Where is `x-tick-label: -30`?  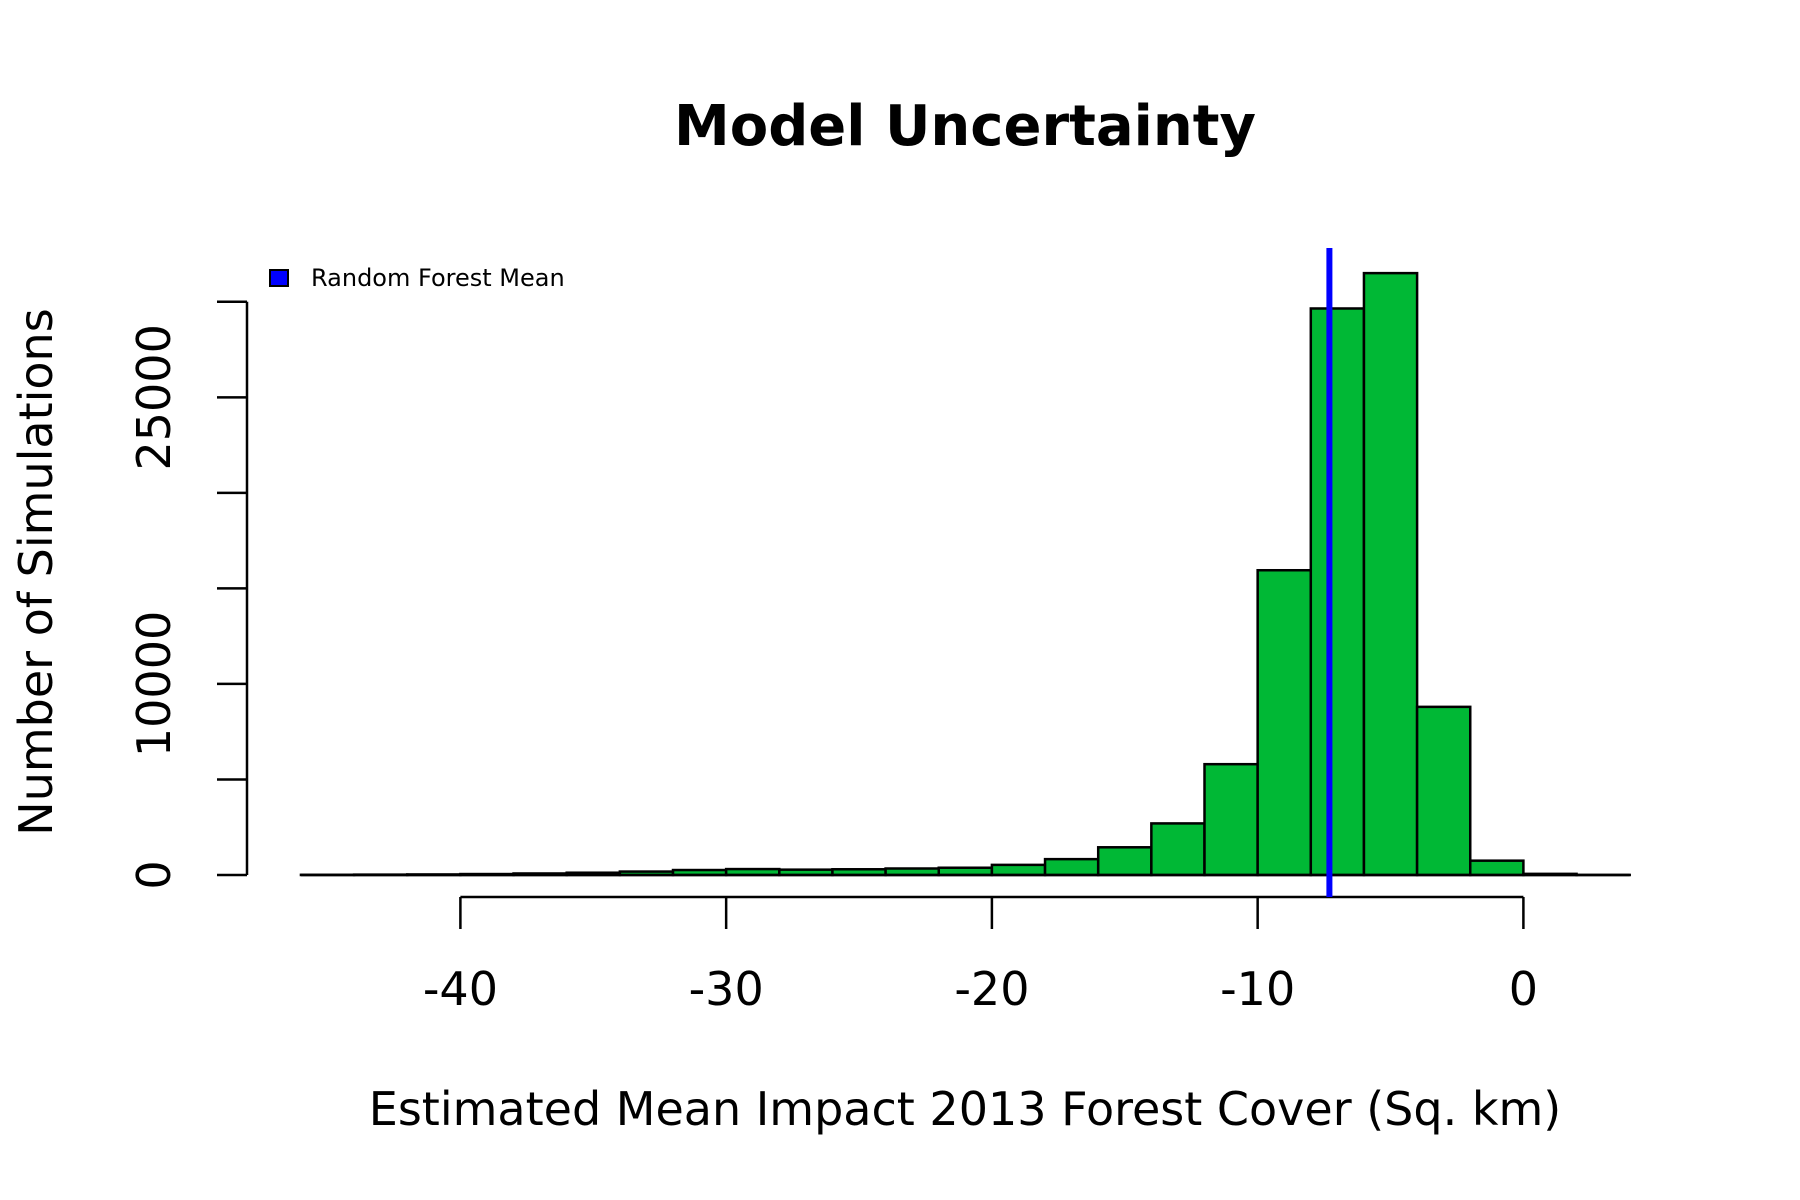
x-tick-label: -30 is located at coordinates (726, 989).